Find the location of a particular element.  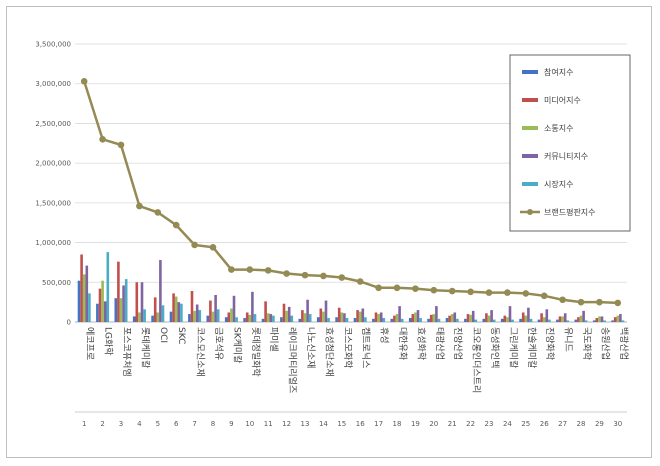

category-label: 백광산업 is located at coordinates (624, 343).